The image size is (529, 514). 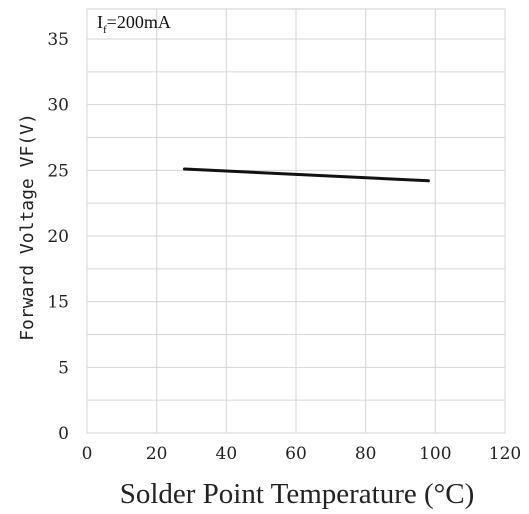 I want to click on x-tick-labels: 0 20 40 60 80 100 120, so click(x=302, y=454).